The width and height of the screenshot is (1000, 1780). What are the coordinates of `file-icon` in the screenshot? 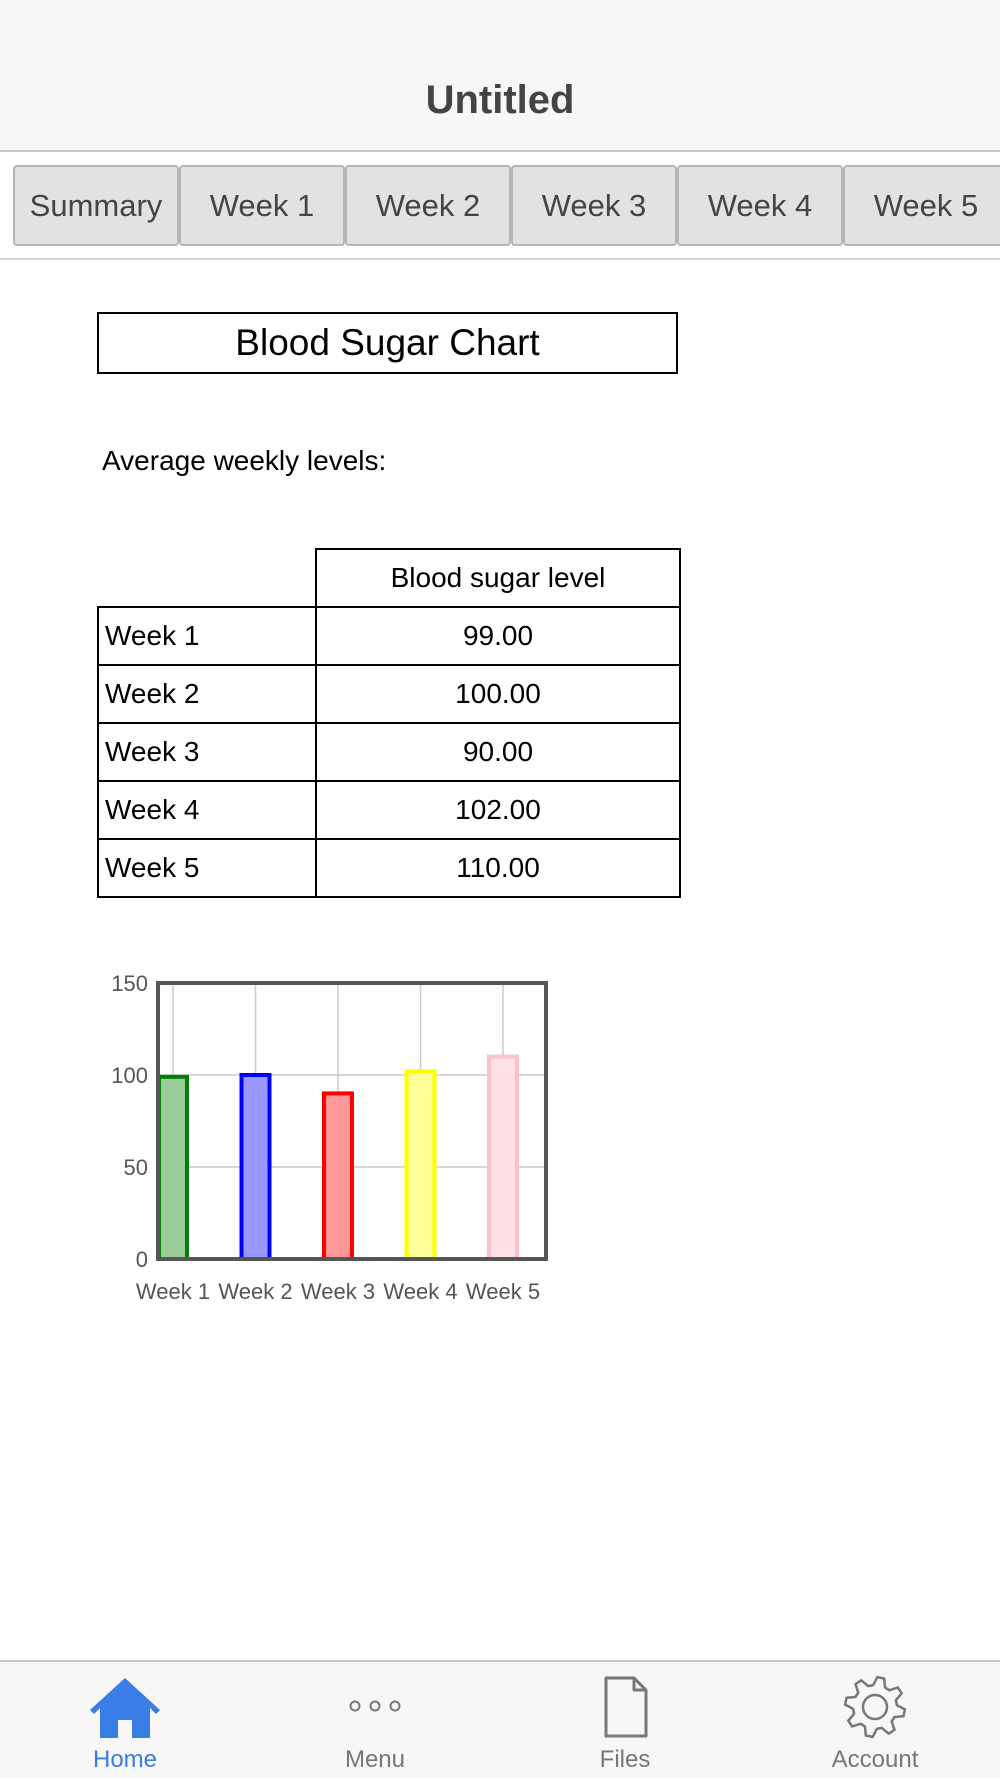 It's located at (626, 1707).